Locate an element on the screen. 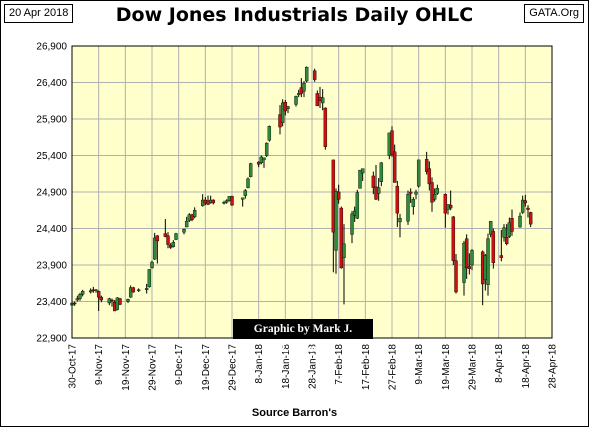  x-tick-label: 8-Apr-18 is located at coordinates (499, 363).